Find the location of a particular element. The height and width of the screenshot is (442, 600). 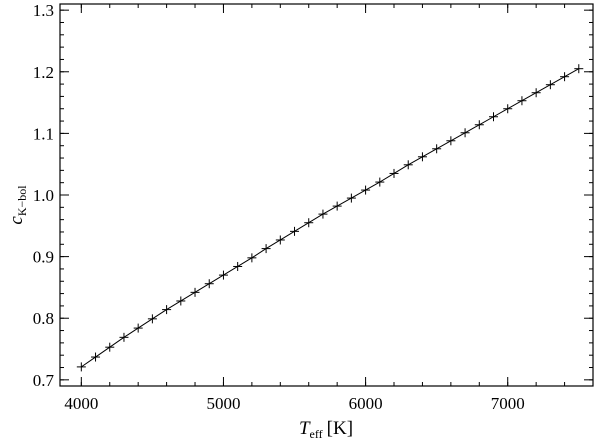

y-tick-label: 0.8 is located at coordinates (43, 318).